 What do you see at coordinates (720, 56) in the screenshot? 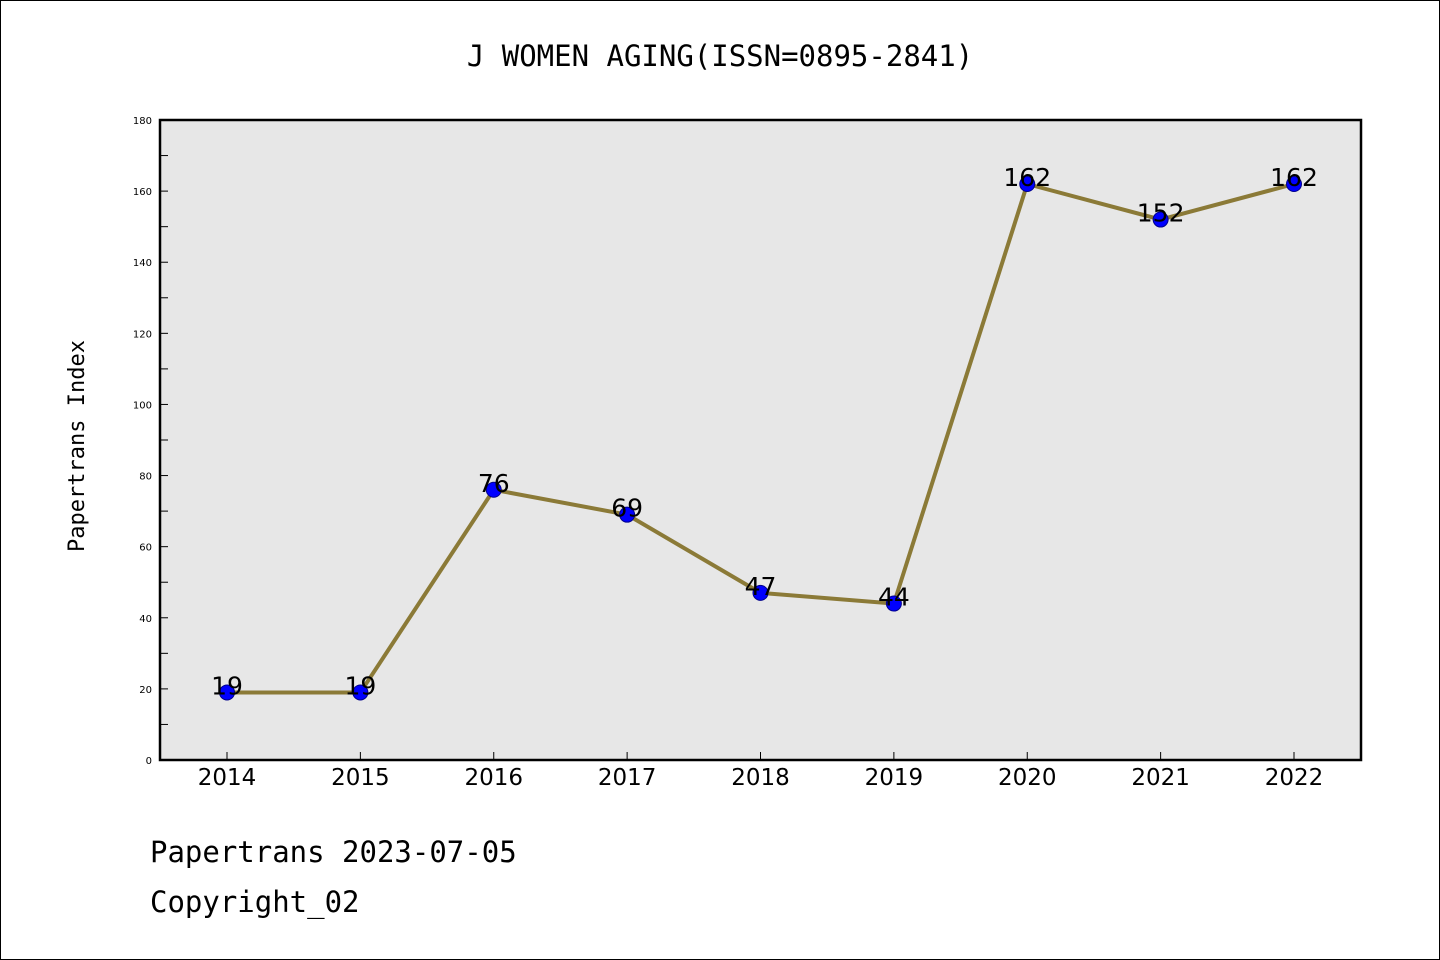
I see `chart-title: J WOMEN AGING(ISSN=0895-2841)` at bounding box center [720, 56].